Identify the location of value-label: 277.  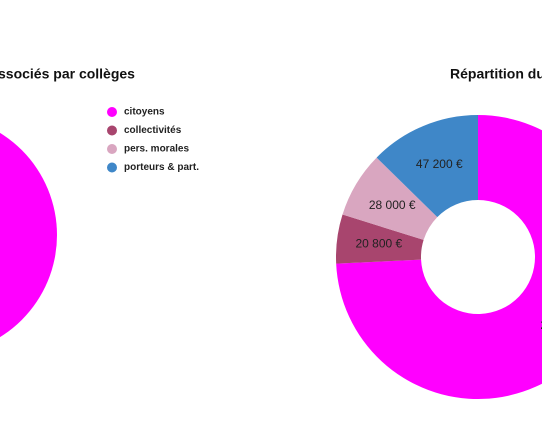
(541, 325).